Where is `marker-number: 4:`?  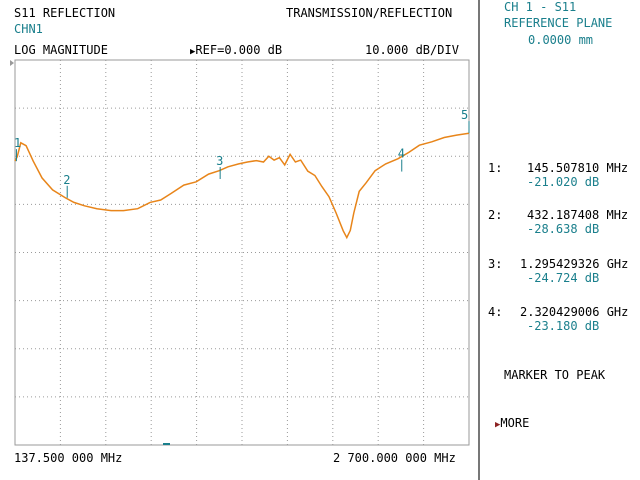
marker-number: 4: is located at coordinates (495, 312).